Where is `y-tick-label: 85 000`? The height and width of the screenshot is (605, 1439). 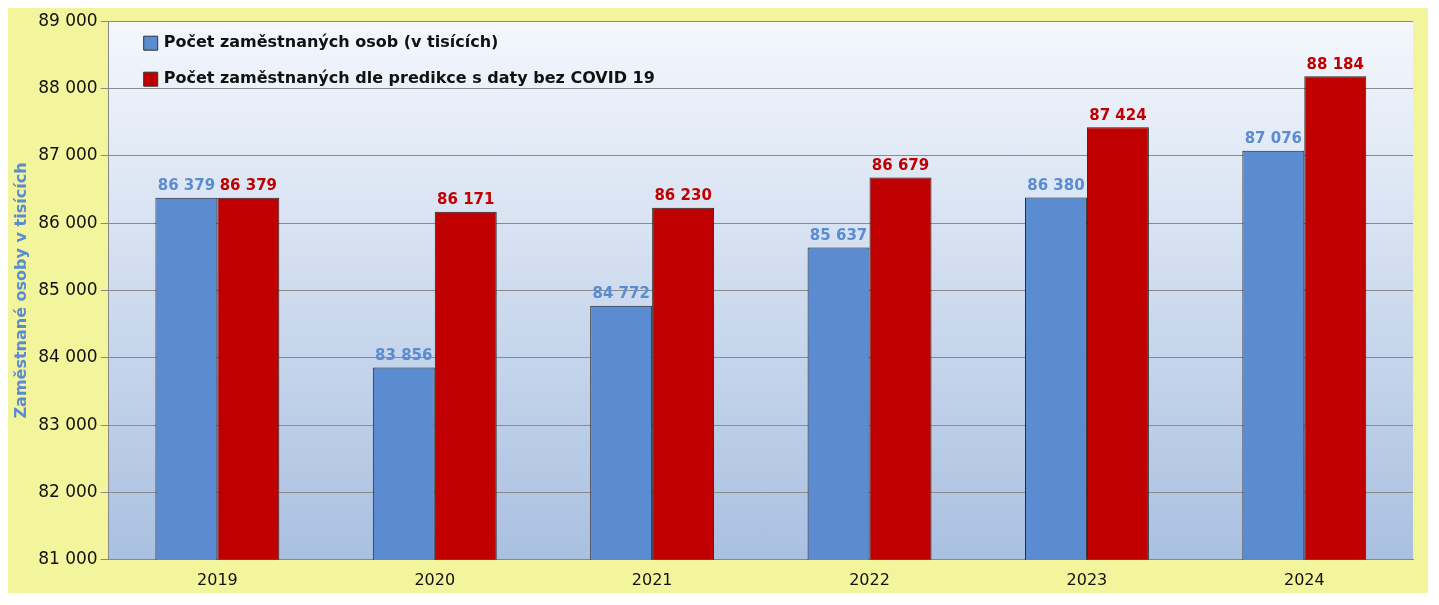 y-tick-label: 85 000 is located at coordinates (68, 288).